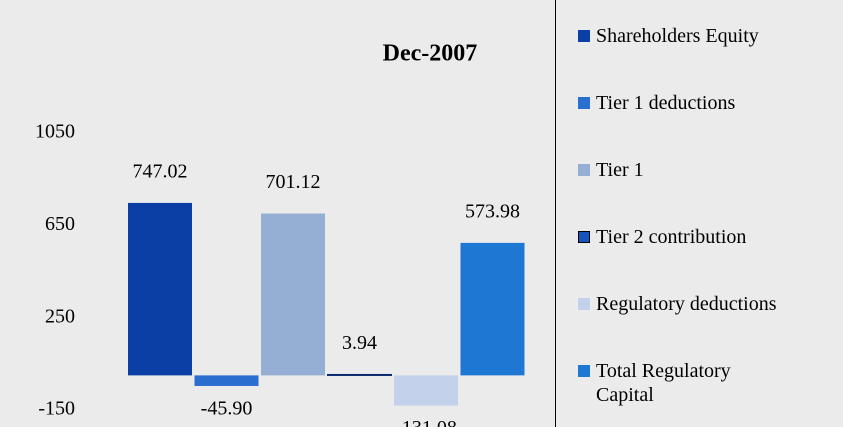  What do you see at coordinates (699, 258) in the screenshot?
I see `legend-item: Tier 2 contribution` at bounding box center [699, 258].